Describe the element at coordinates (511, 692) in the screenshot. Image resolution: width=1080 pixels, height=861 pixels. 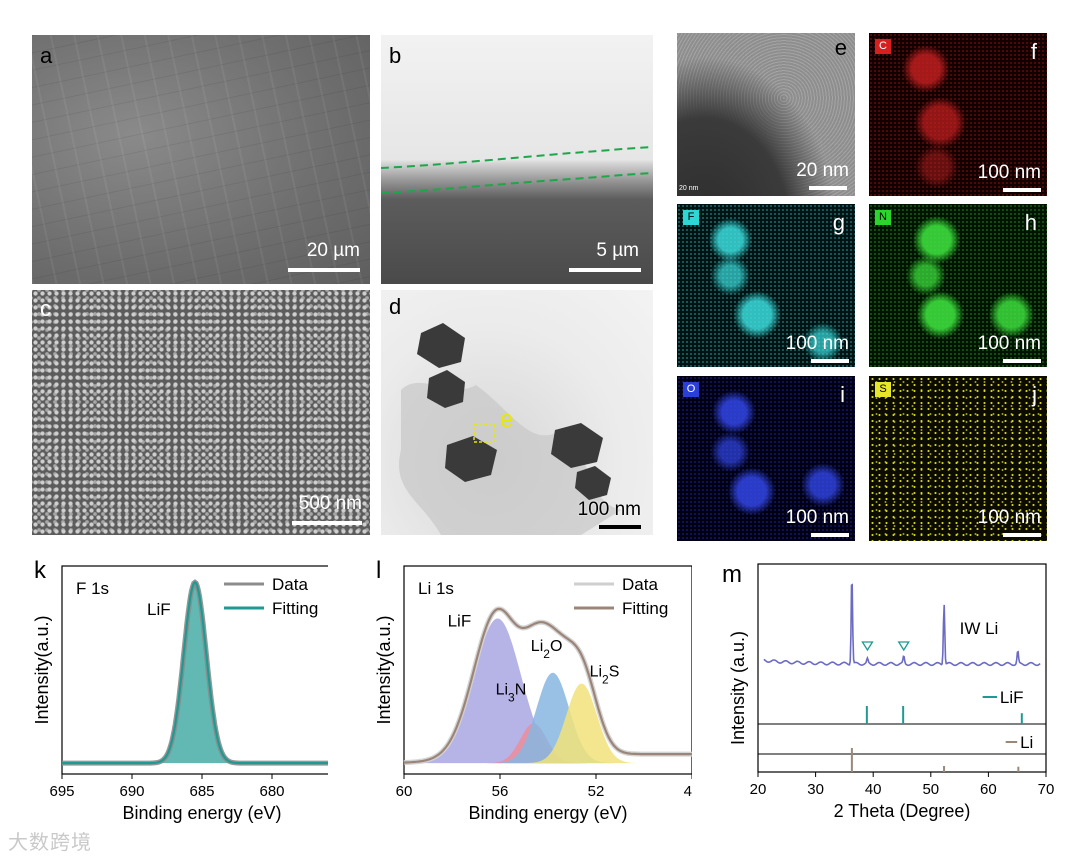
I see `peak-label-Li3N: Li3N` at that location.